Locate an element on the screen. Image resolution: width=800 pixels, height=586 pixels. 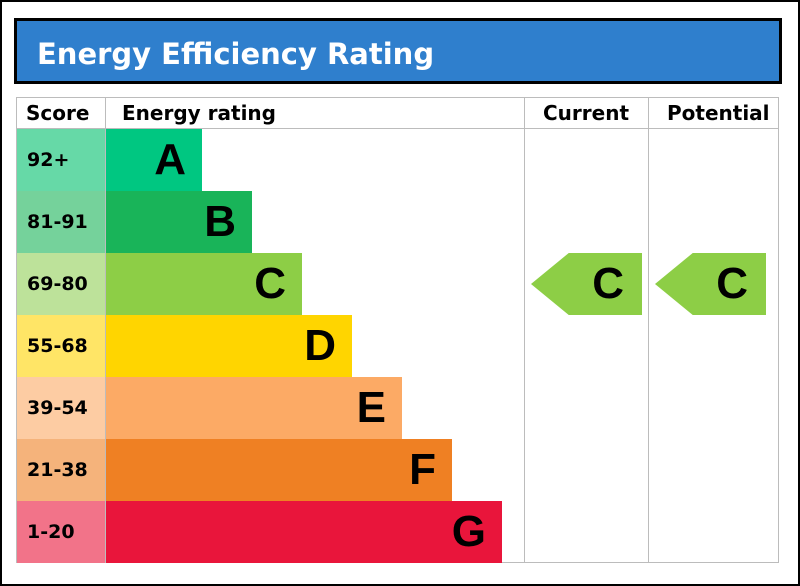
score-cell-d: 55-68 is located at coordinates (61, 346).